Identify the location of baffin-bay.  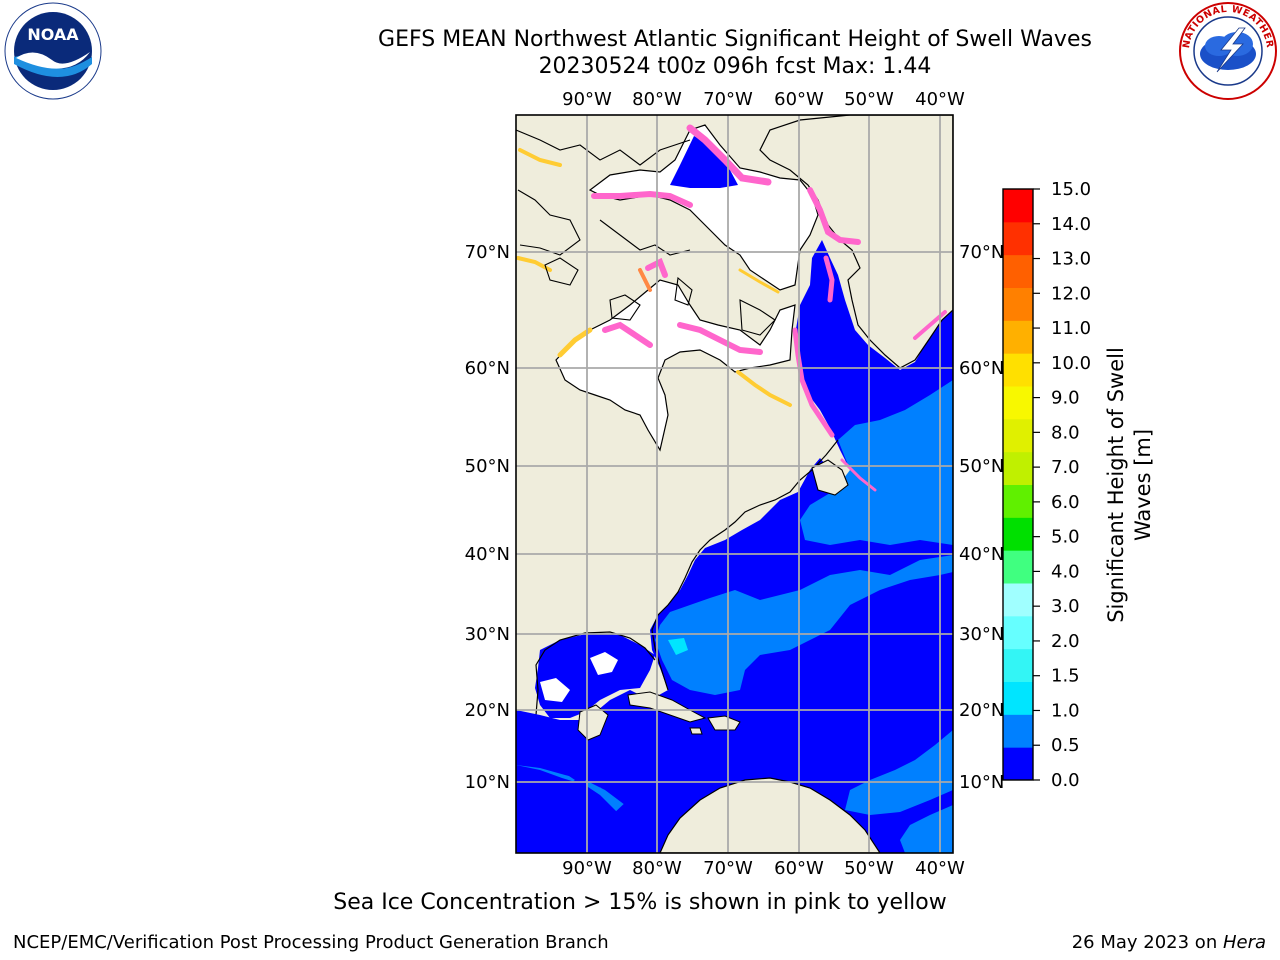
(703, 207).